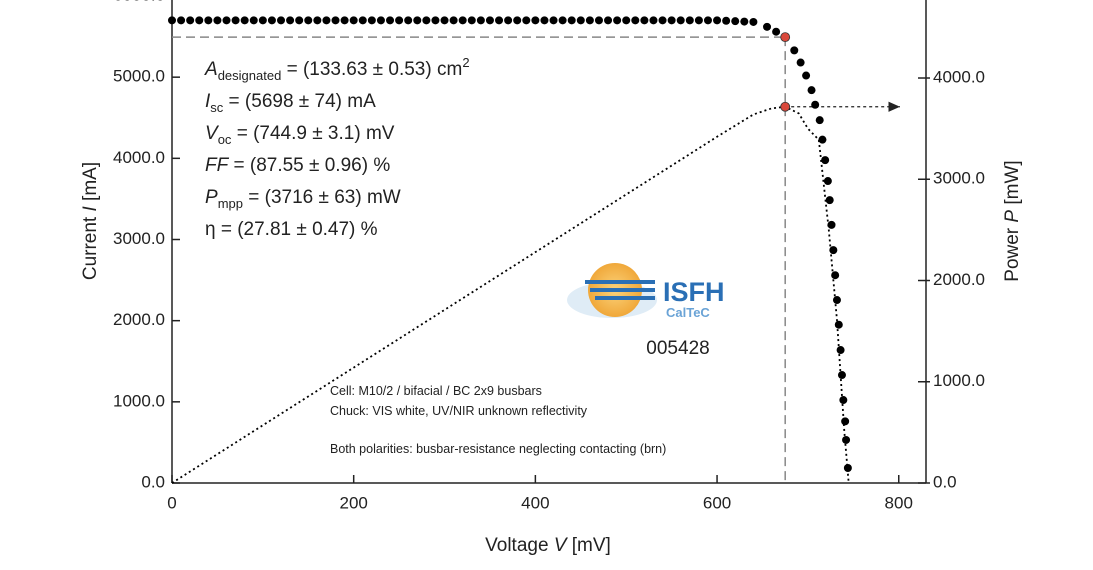  What do you see at coordinates (561, 545) in the screenshot?
I see `axis-title-symbol: V` at bounding box center [561, 545].